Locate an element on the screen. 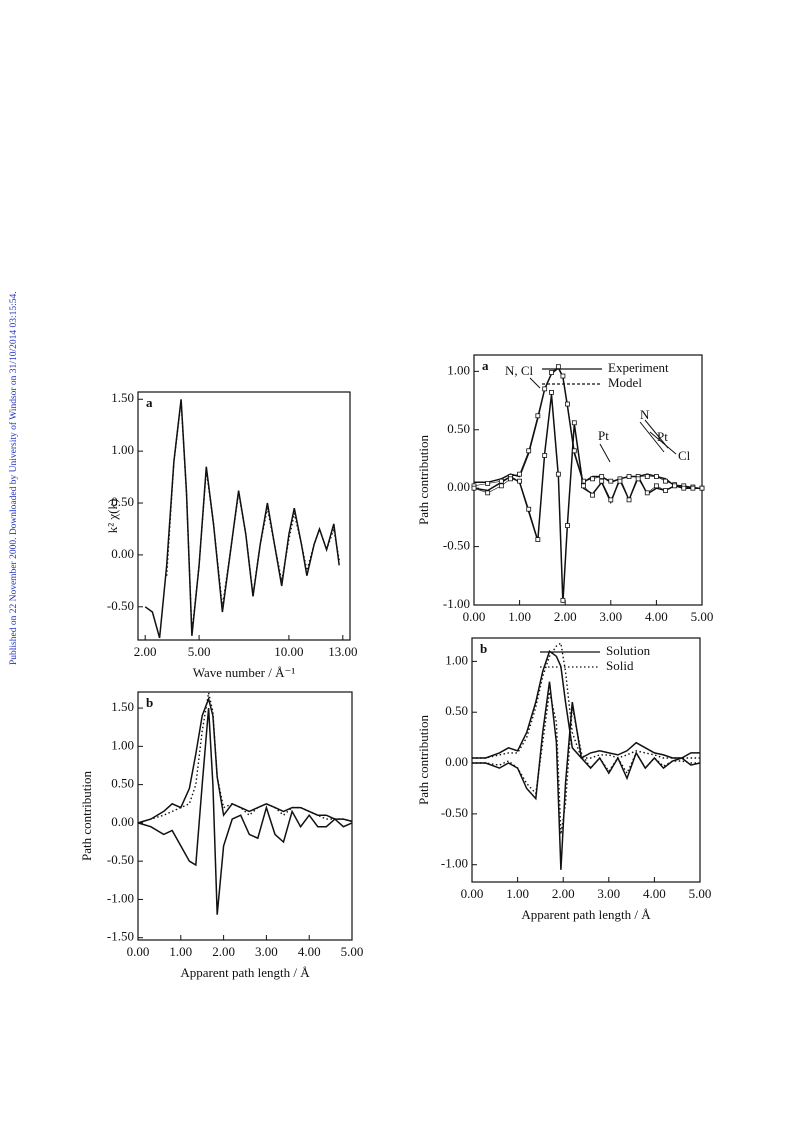 The height and width of the screenshot is (1126, 793). x-axis-label: Wave number / Å⁻¹ is located at coordinates (244, 672).